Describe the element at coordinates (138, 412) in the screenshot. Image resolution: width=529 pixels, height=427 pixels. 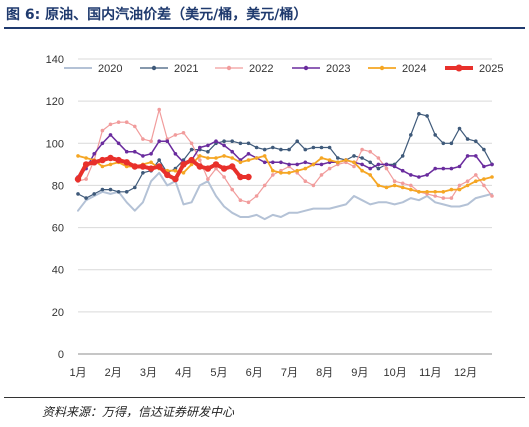
I see `source-note: 资料来源：万得，信达证券研发中心` at that location.